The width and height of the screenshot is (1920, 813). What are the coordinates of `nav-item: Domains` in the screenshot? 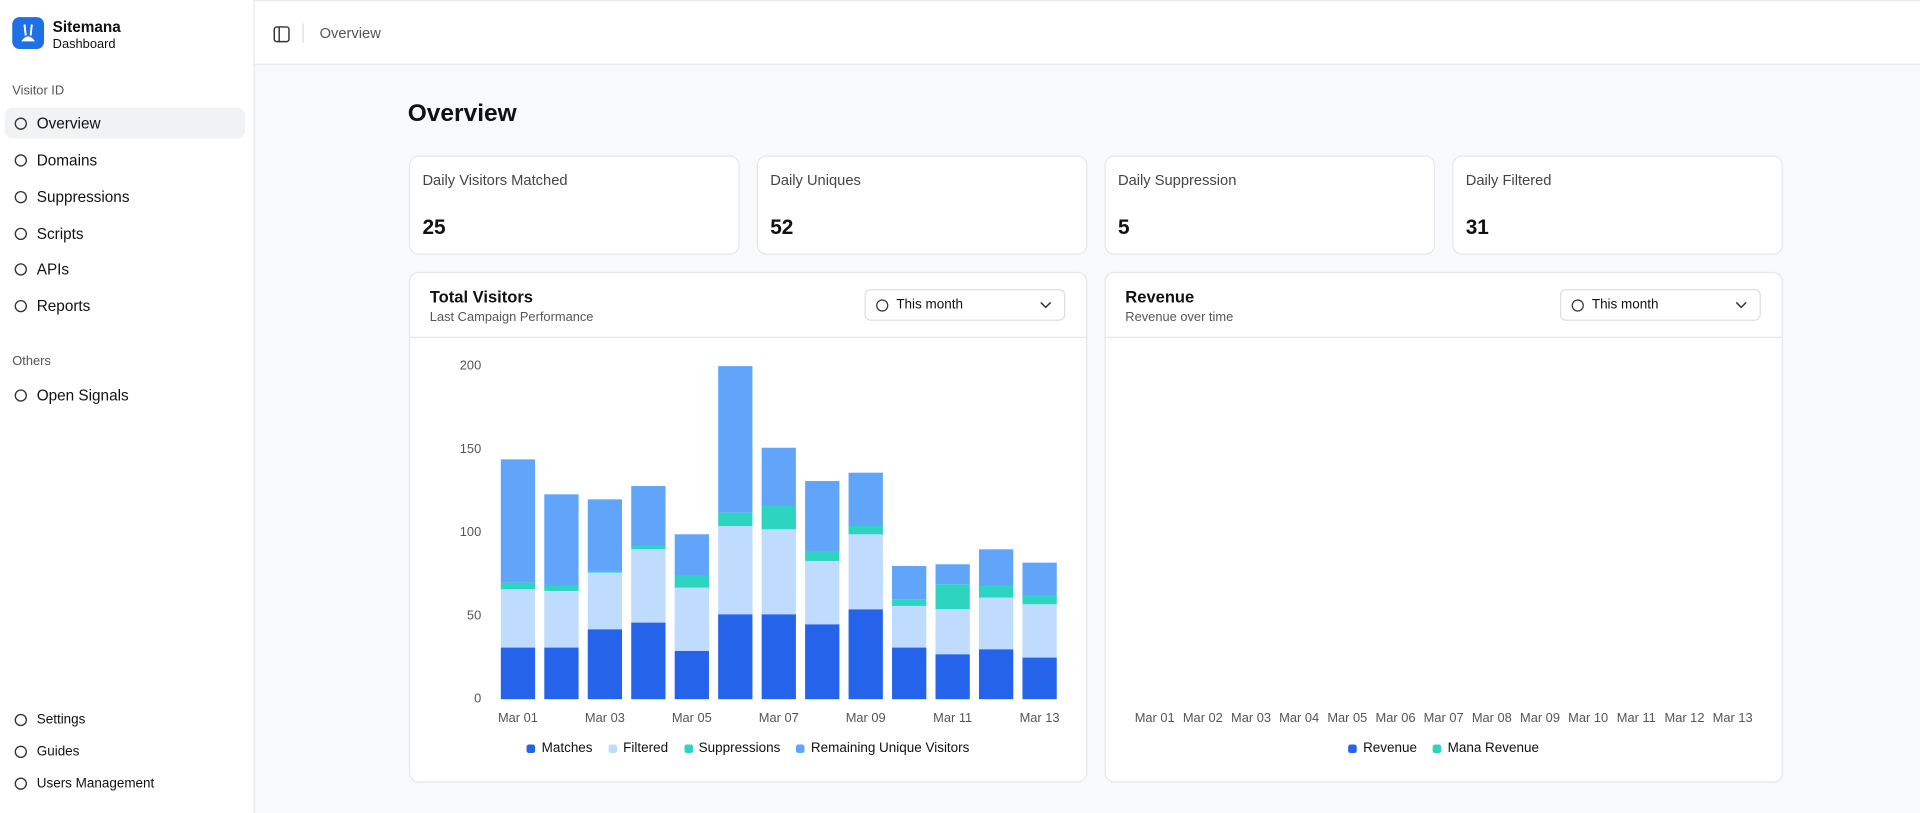 It's located at (125, 159).